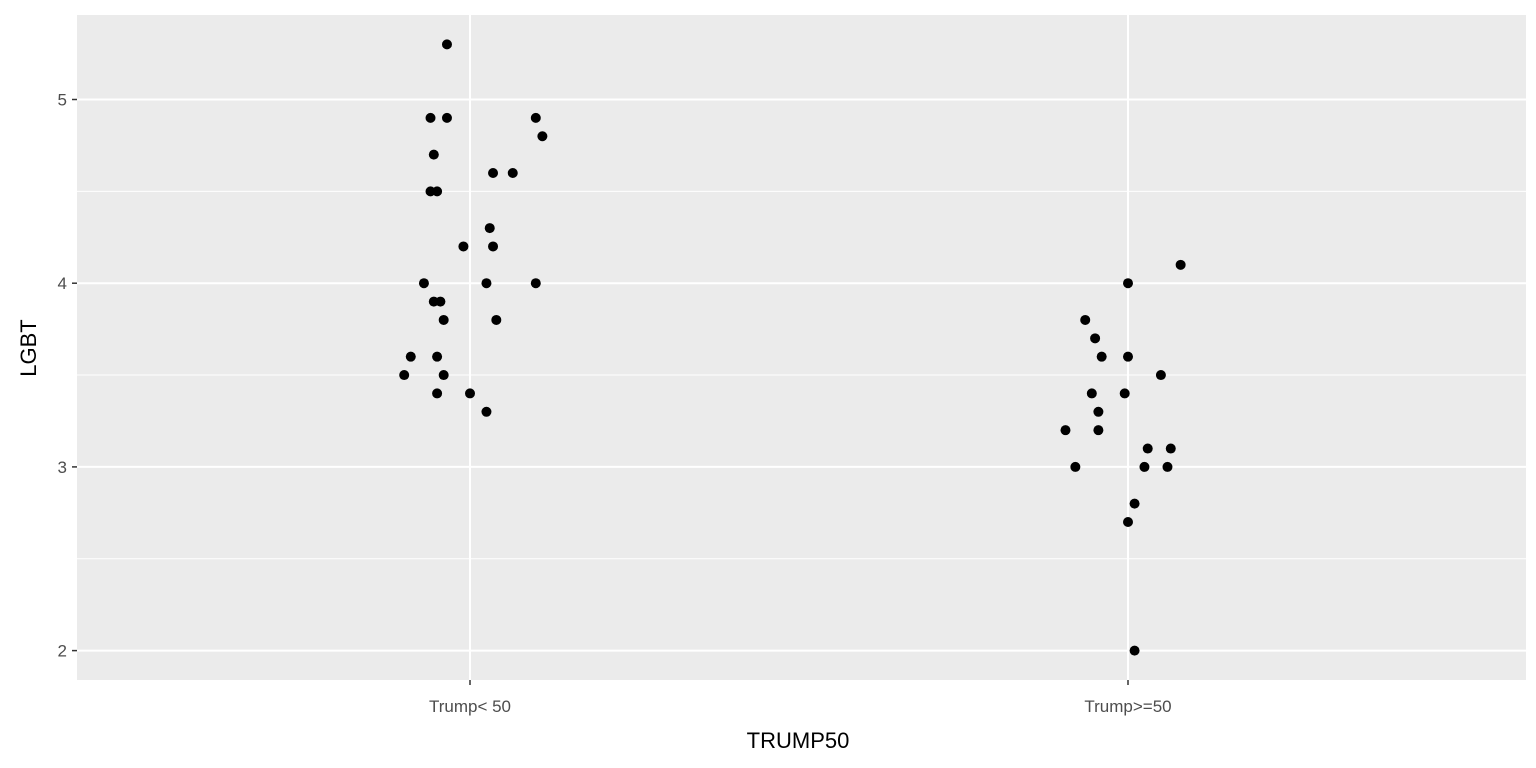 The height and width of the screenshot is (768, 1536). Describe the element at coordinates (798, 740) in the screenshot. I see `x-axis-title: TRUMP50` at that location.